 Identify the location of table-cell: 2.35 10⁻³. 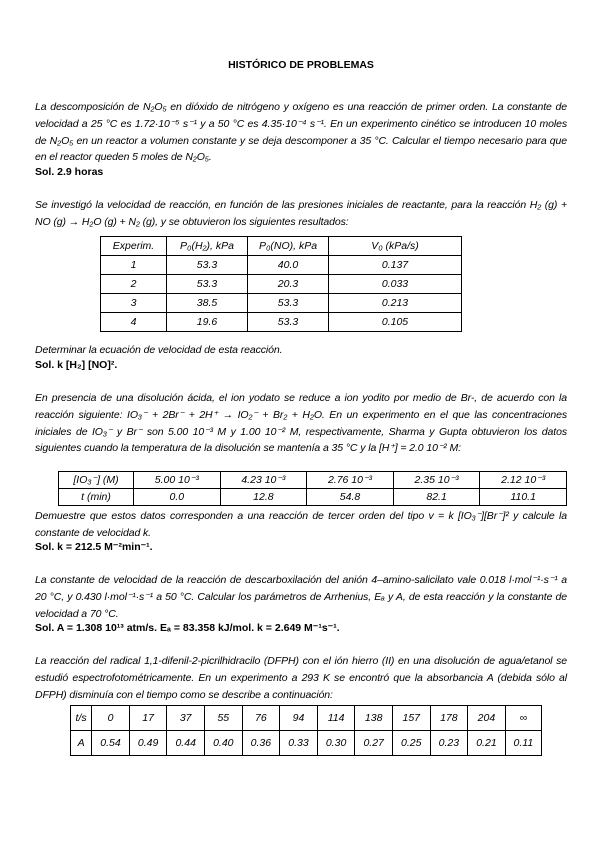
(436, 480).